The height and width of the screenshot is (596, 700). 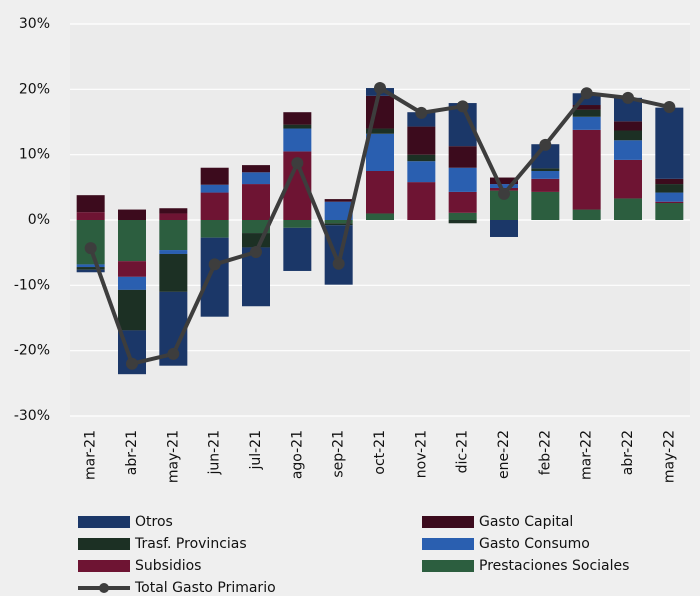 What do you see at coordinates (534, 544) in the screenshot?
I see `legend-label: Gasto Consumo` at bounding box center [534, 544].